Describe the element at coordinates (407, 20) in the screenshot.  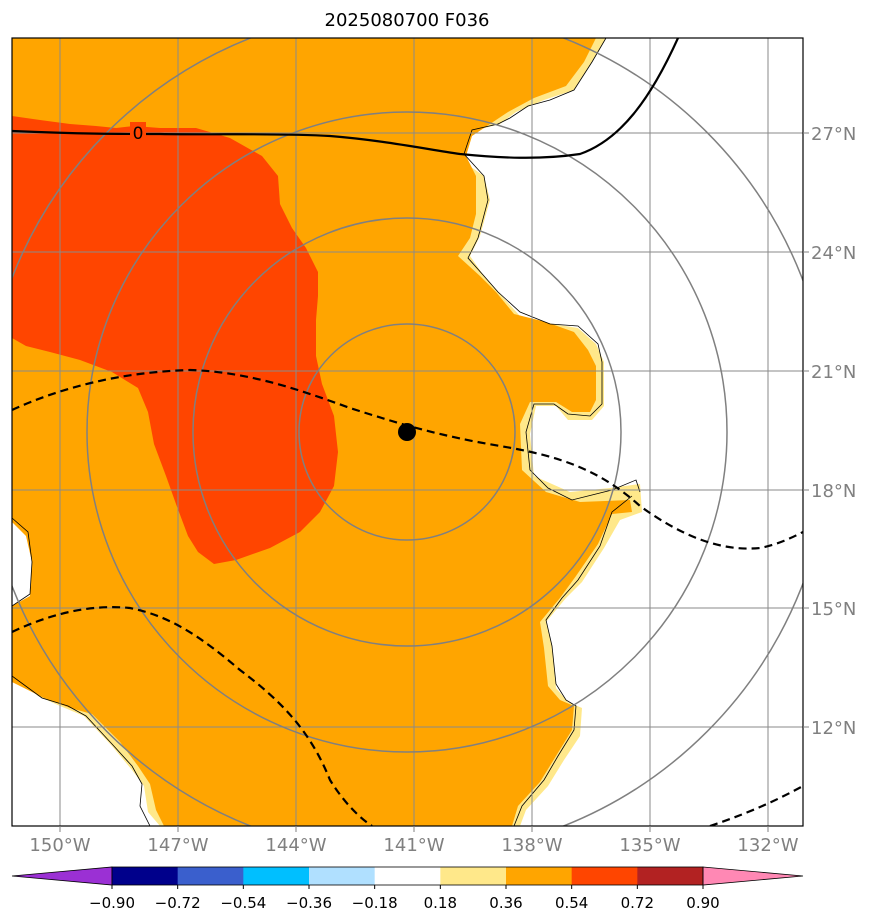
I see `chart-title: 2025080700 F036` at that location.